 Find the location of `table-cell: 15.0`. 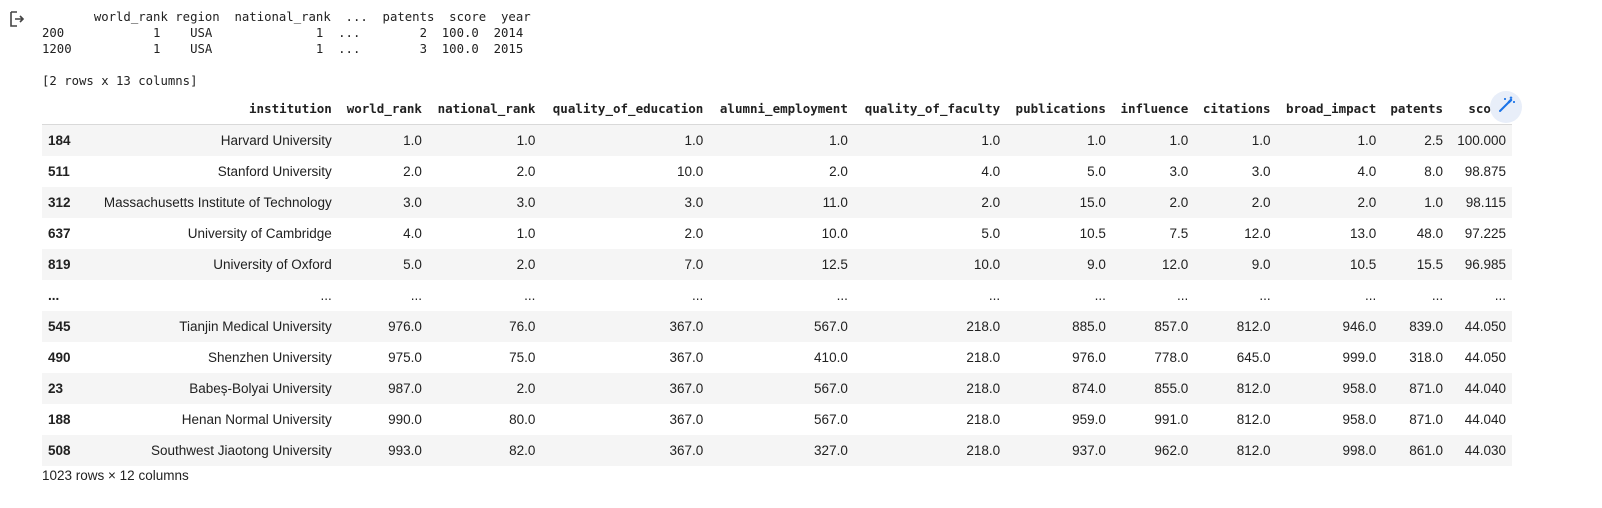

table-cell: 15.0 is located at coordinates (1092, 202).